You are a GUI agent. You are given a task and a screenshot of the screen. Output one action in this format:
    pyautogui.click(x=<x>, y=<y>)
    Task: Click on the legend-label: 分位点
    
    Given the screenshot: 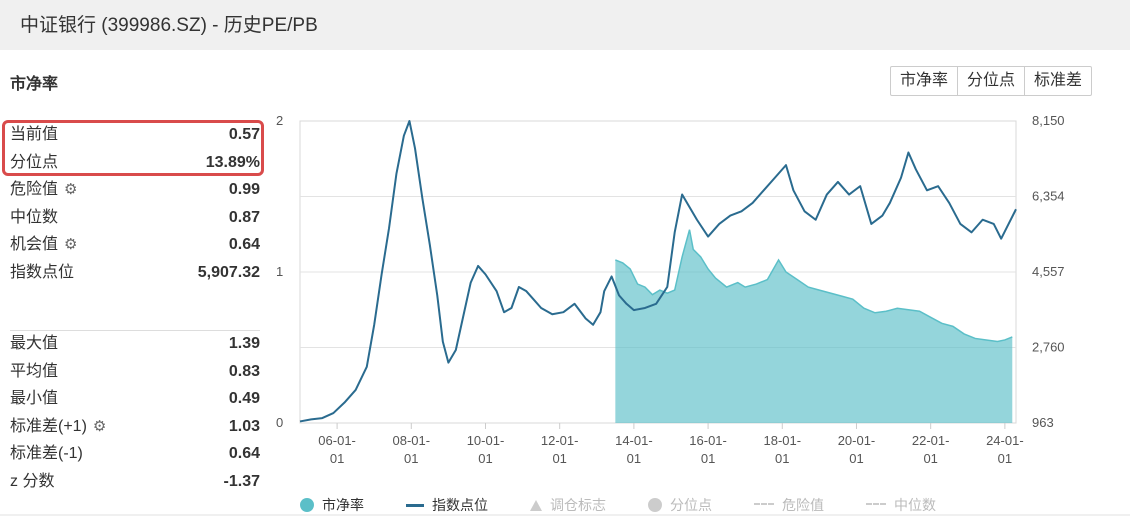 What is the action you would take?
    pyautogui.click(x=691, y=505)
    